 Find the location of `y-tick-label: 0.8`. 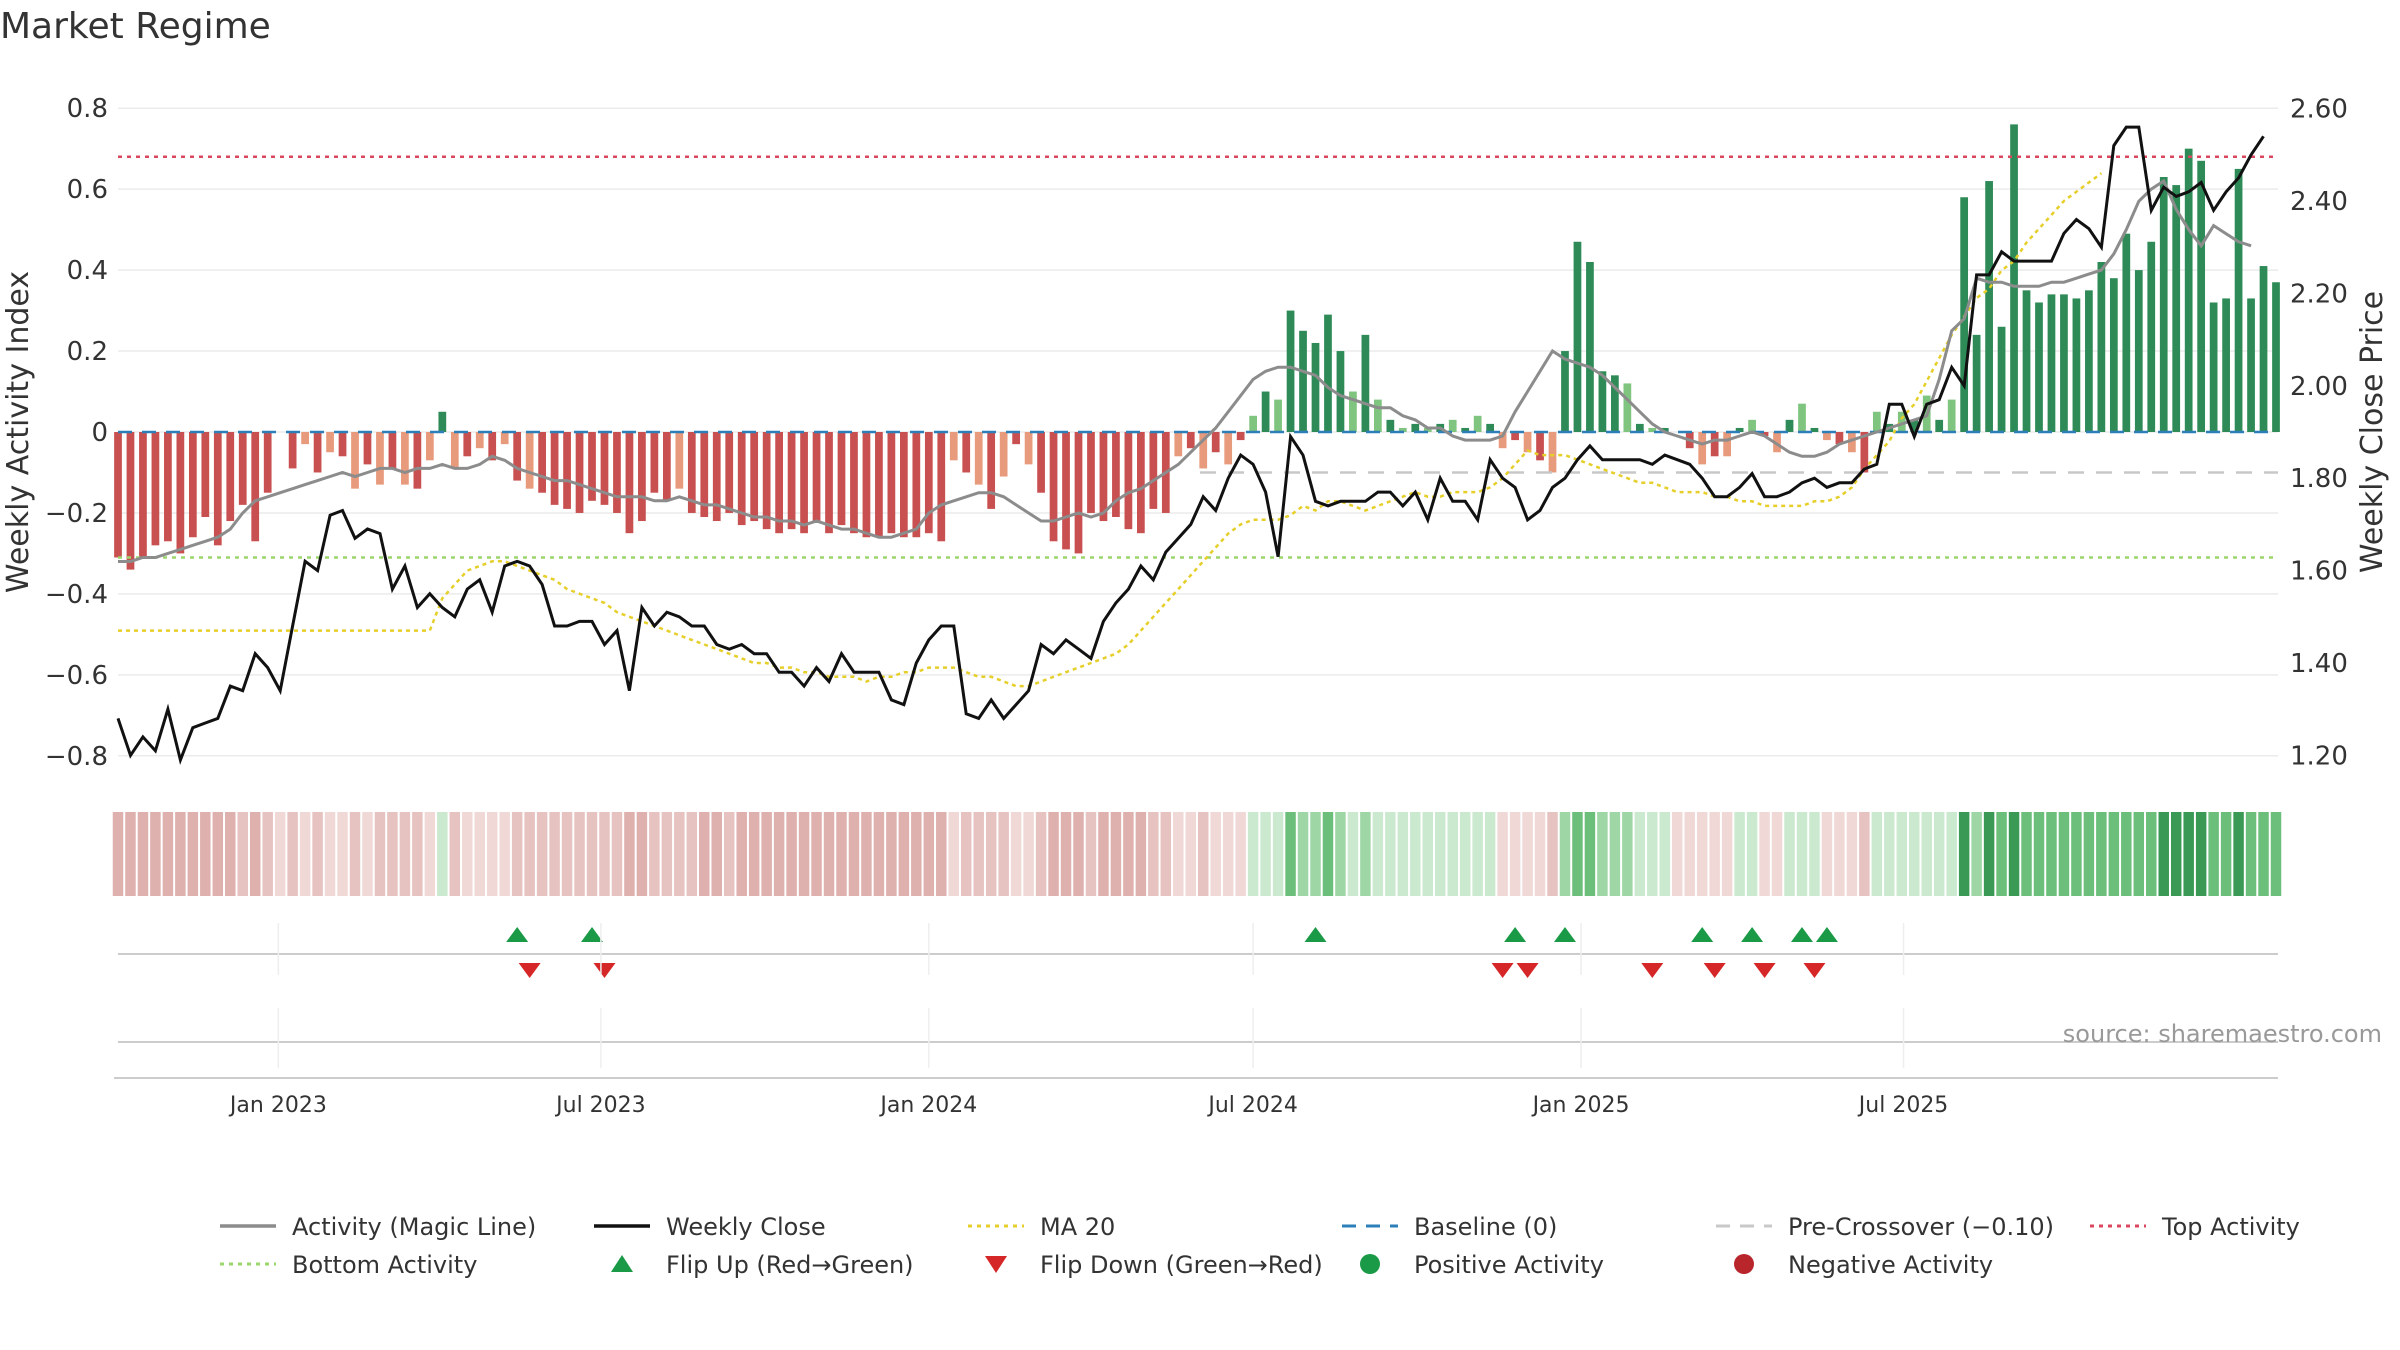

y-tick-label: 0.8 is located at coordinates (87, 109).